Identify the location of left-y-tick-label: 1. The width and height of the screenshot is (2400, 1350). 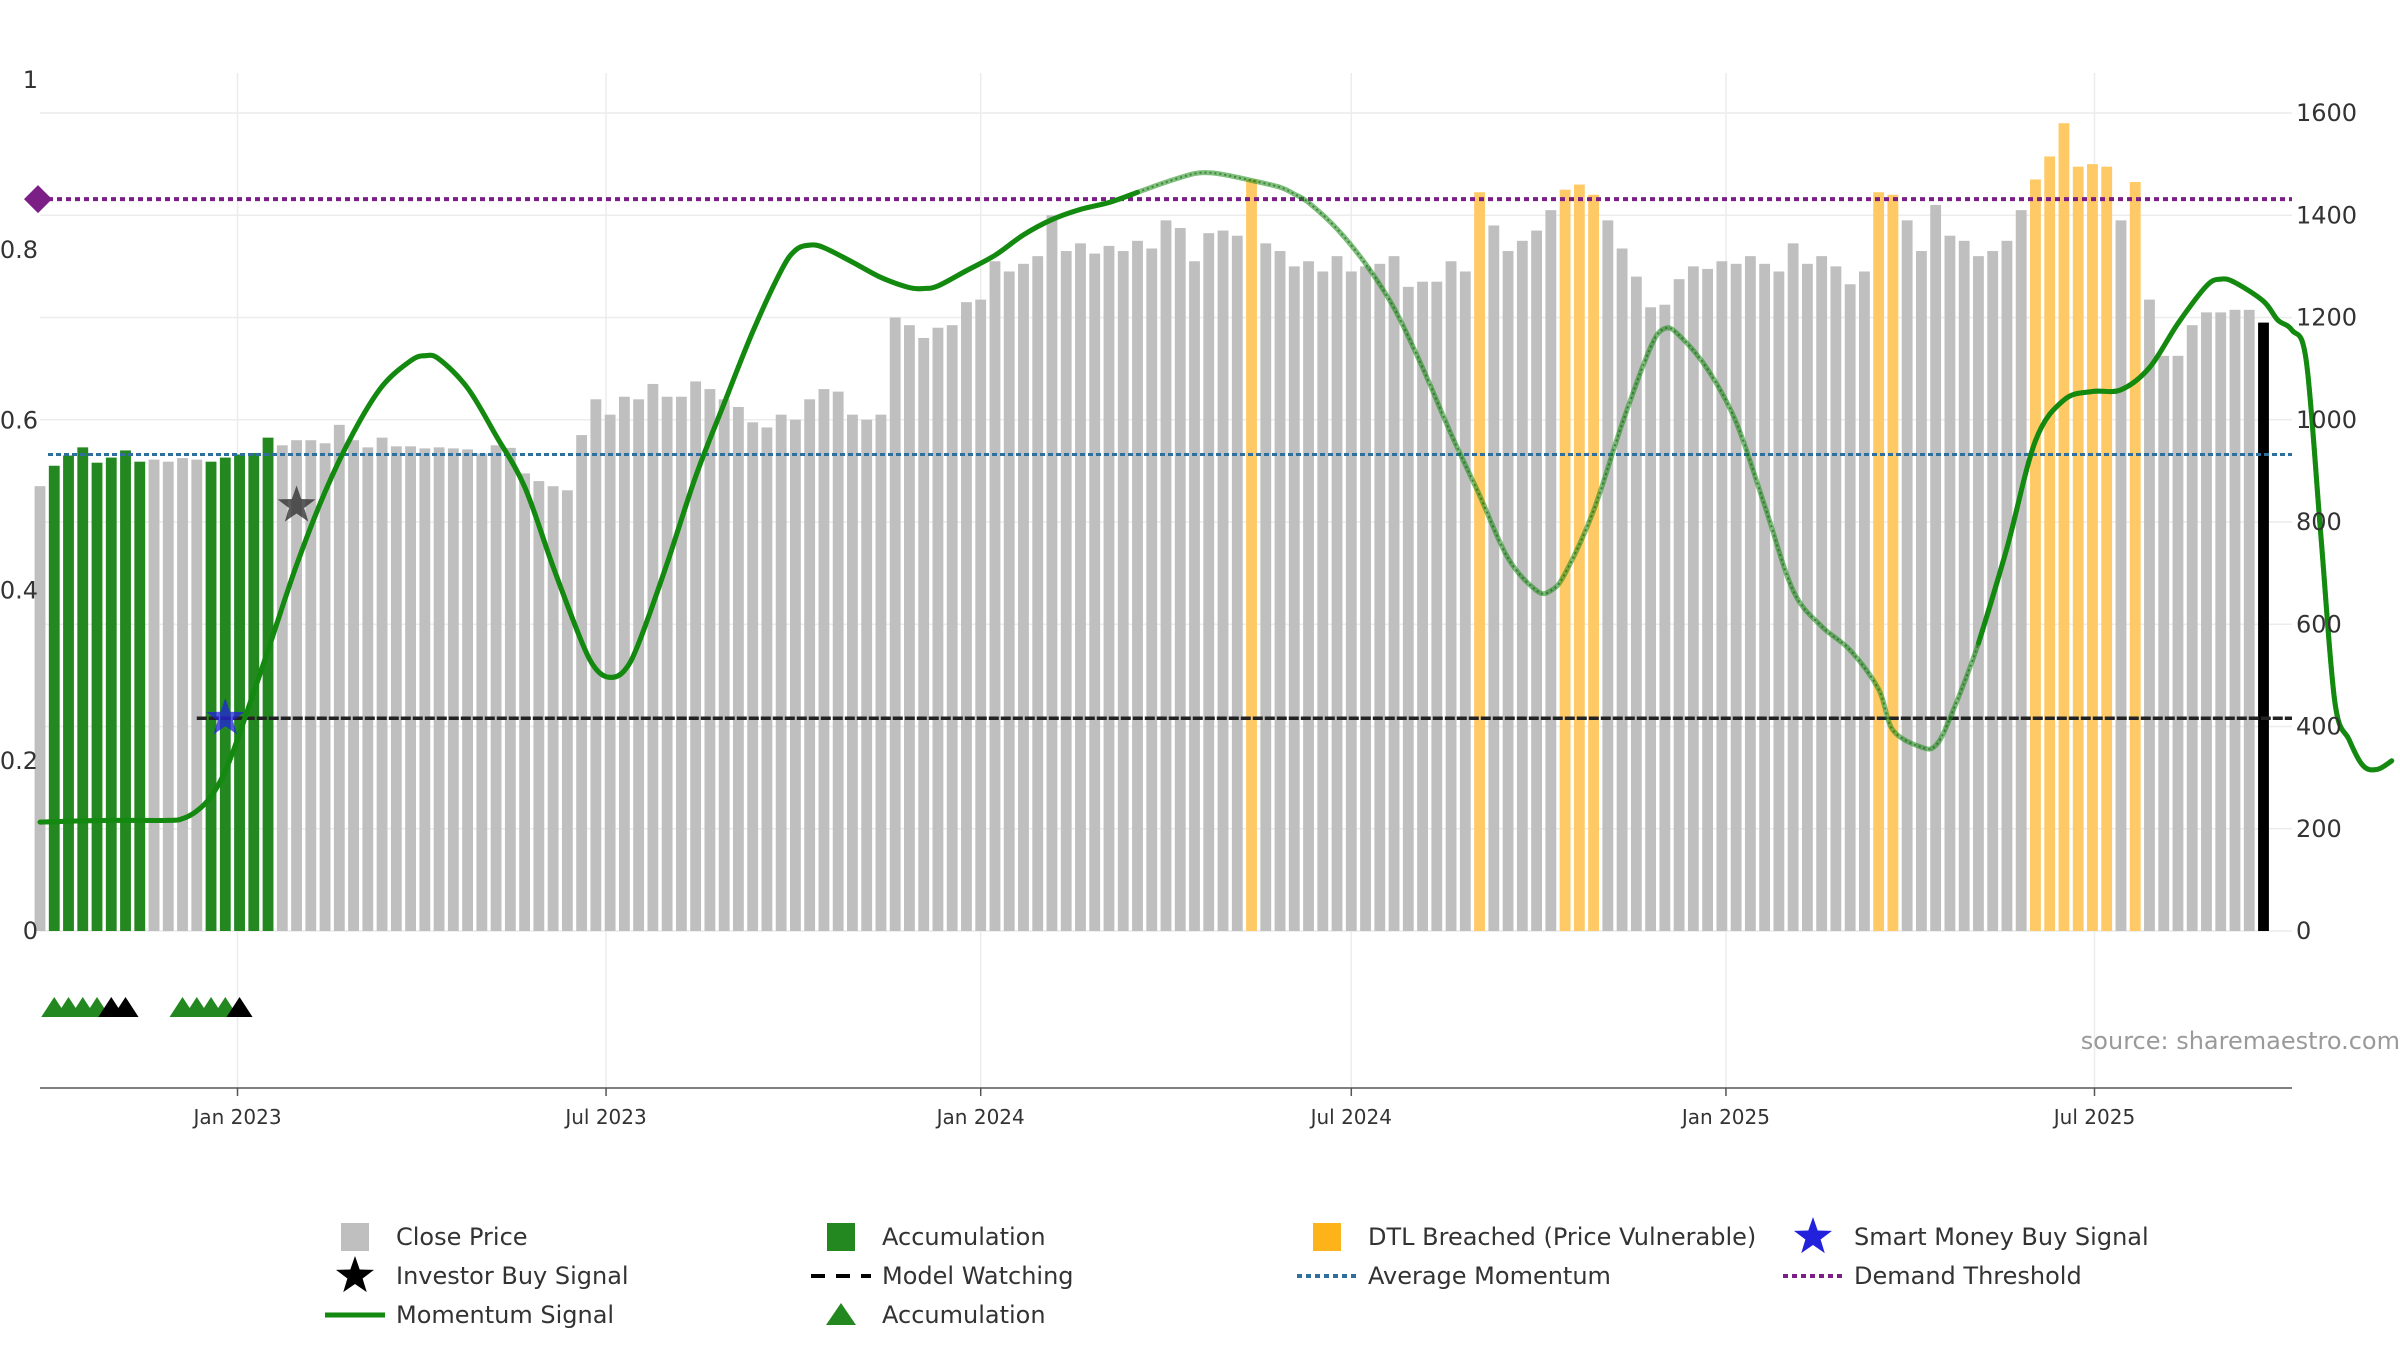
(30, 80).